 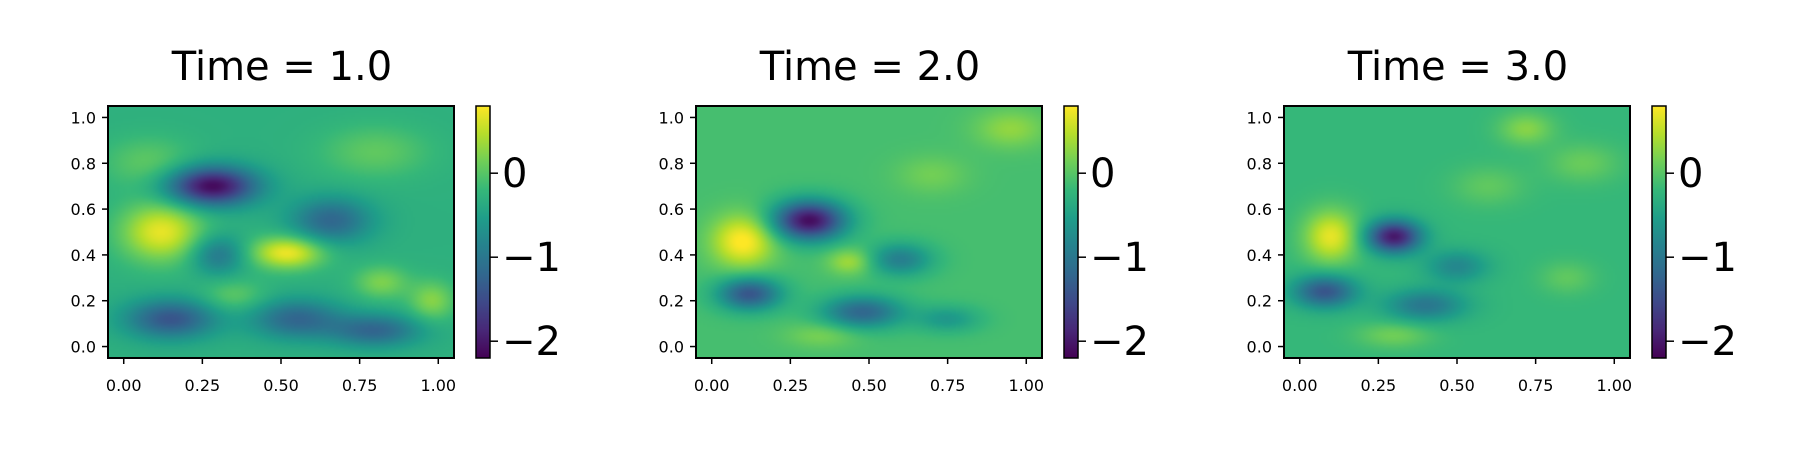 What do you see at coordinates (869, 67) in the screenshot?
I see `subplot-title: Time = 2.0` at bounding box center [869, 67].